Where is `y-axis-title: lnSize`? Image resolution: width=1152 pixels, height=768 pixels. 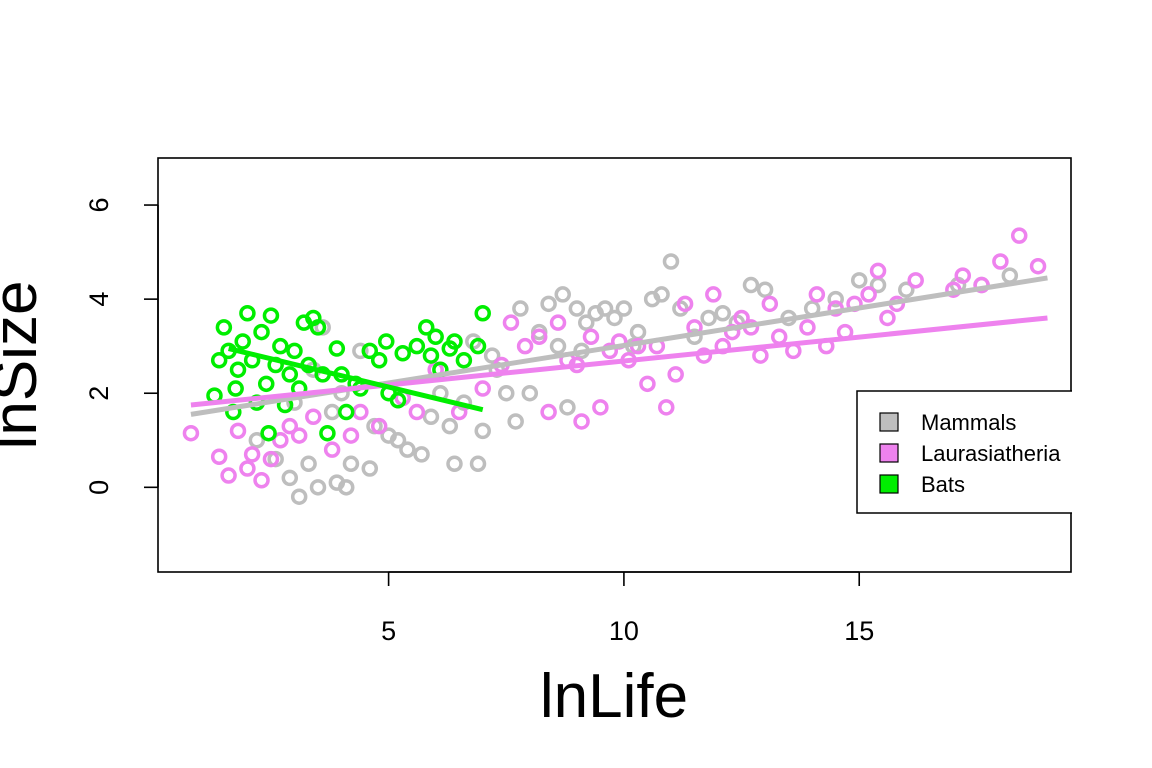
y-axis-title: lnSize is located at coordinates (25, 365).